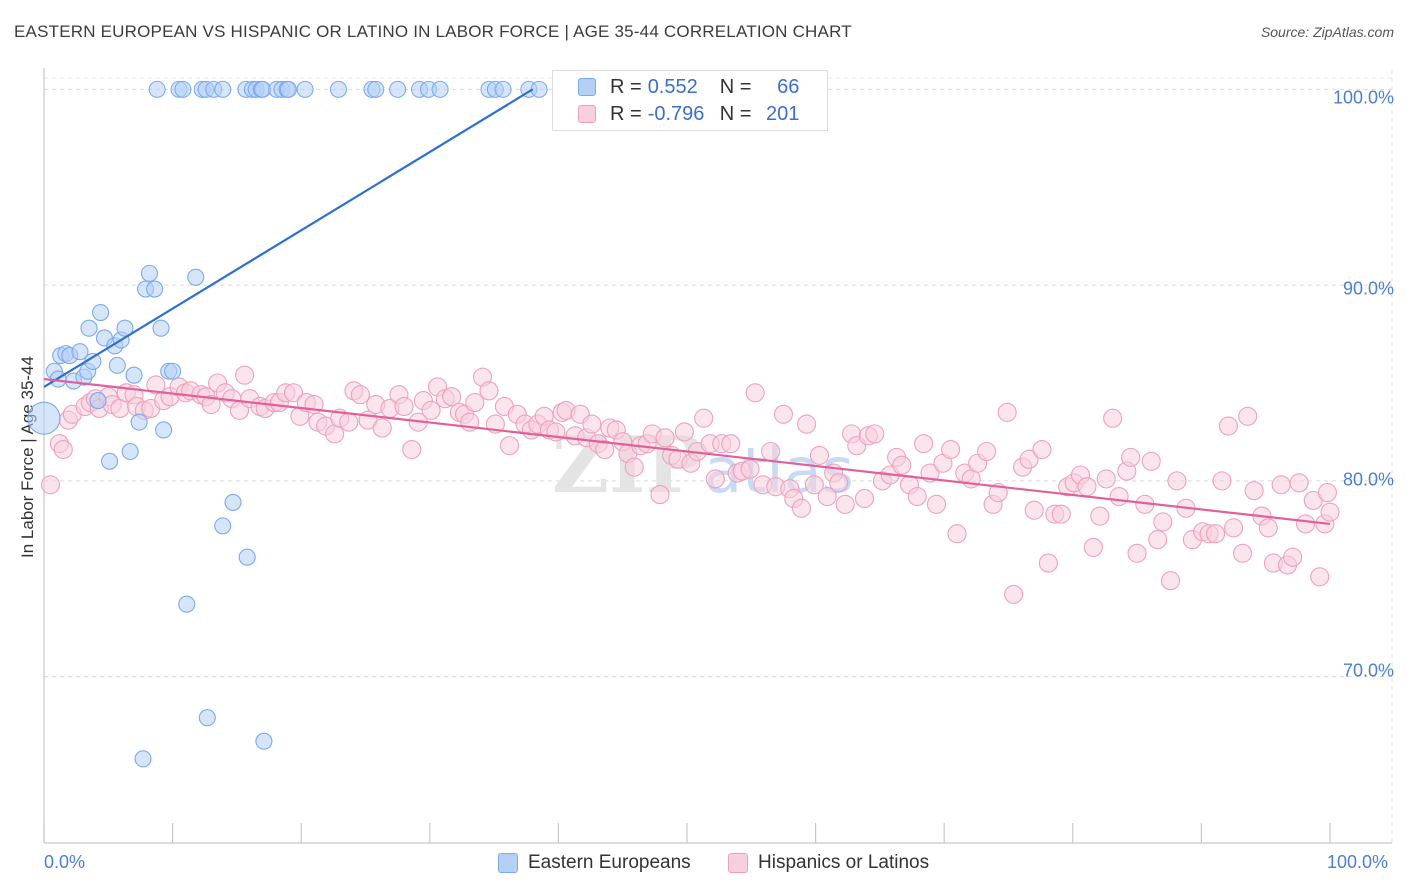  Describe the element at coordinates (594, 863) in the screenshot. I see `bottom-legend-eastern-european: Eastern Europeans` at that location.